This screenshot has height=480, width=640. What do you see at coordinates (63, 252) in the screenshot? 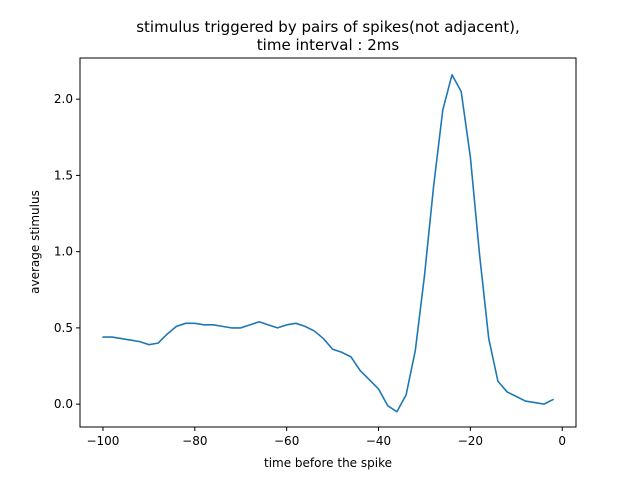
I see `y-tick-label: 1.0` at bounding box center [63, 252].